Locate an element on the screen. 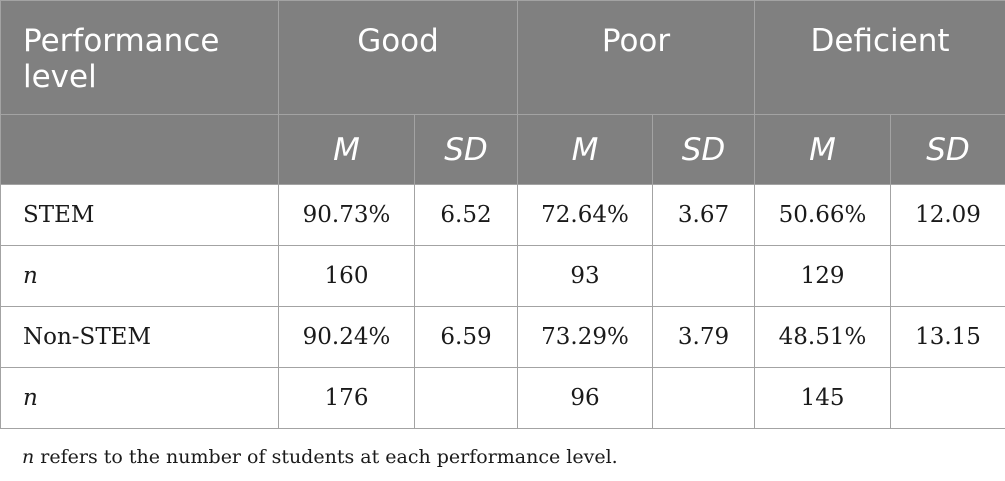 The width and height of the screenshot is (1005, 481). table-cell: 6.59 is located at coordinates (466, 337).